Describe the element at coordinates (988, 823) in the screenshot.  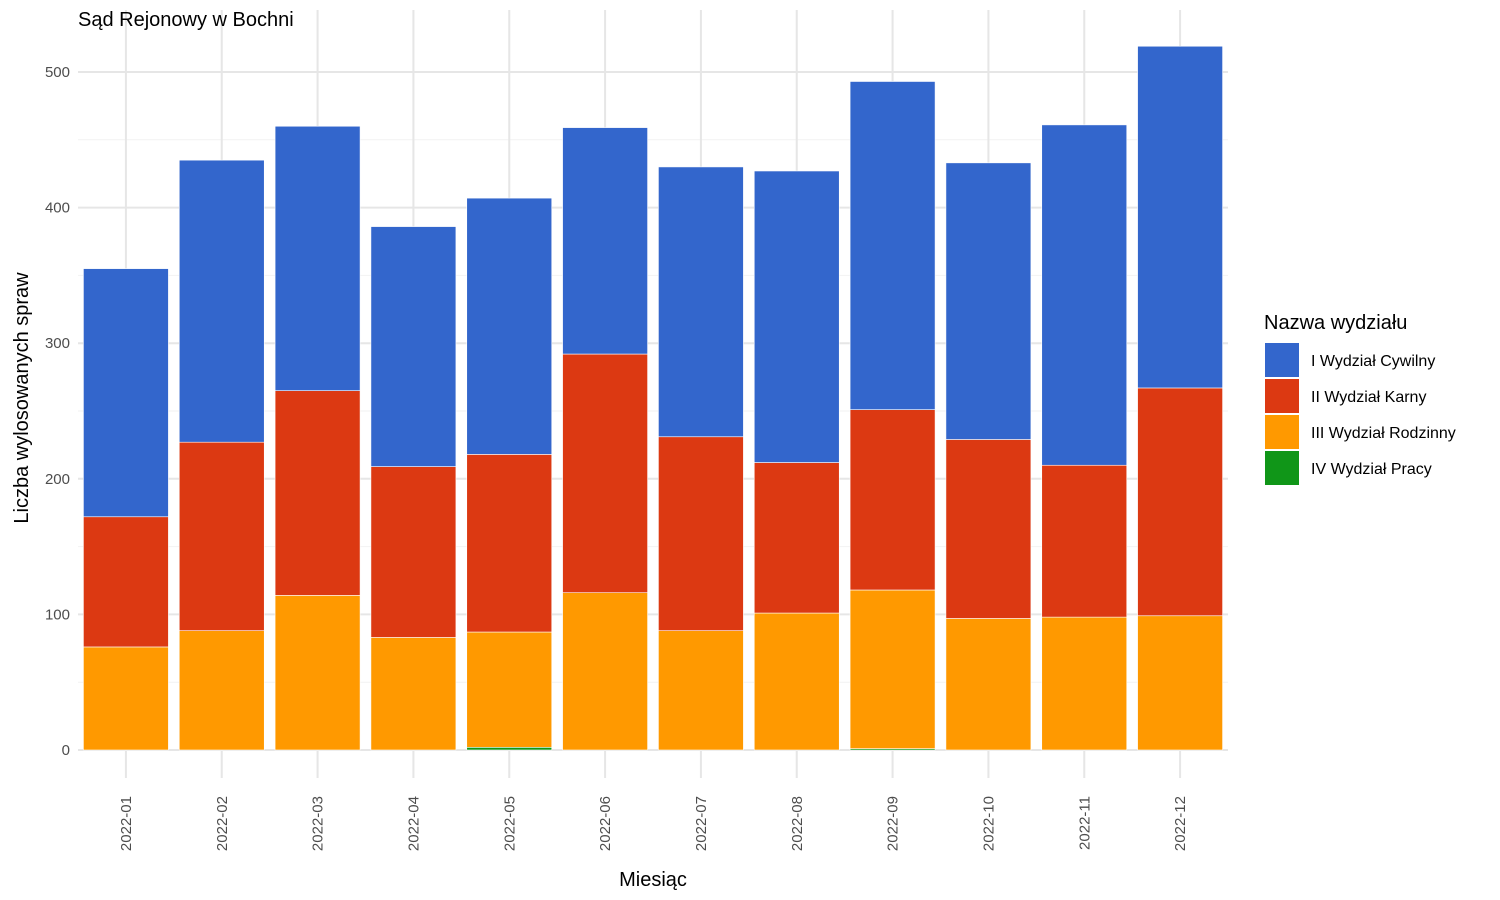
I see `x-tick-label: 2022-10` at that location.